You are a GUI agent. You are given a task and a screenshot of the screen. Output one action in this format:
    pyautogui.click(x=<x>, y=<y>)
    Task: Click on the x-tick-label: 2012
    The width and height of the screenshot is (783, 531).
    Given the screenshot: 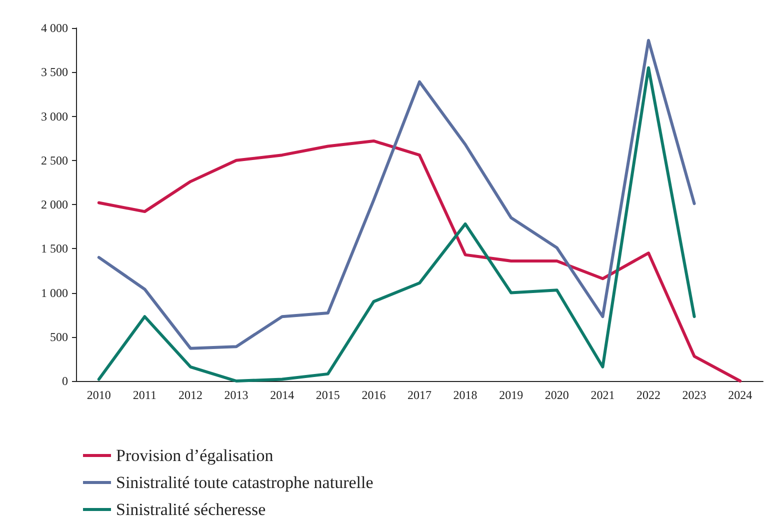 What is the action you would take?
    pyautogui.click(x=190, y=395)
    